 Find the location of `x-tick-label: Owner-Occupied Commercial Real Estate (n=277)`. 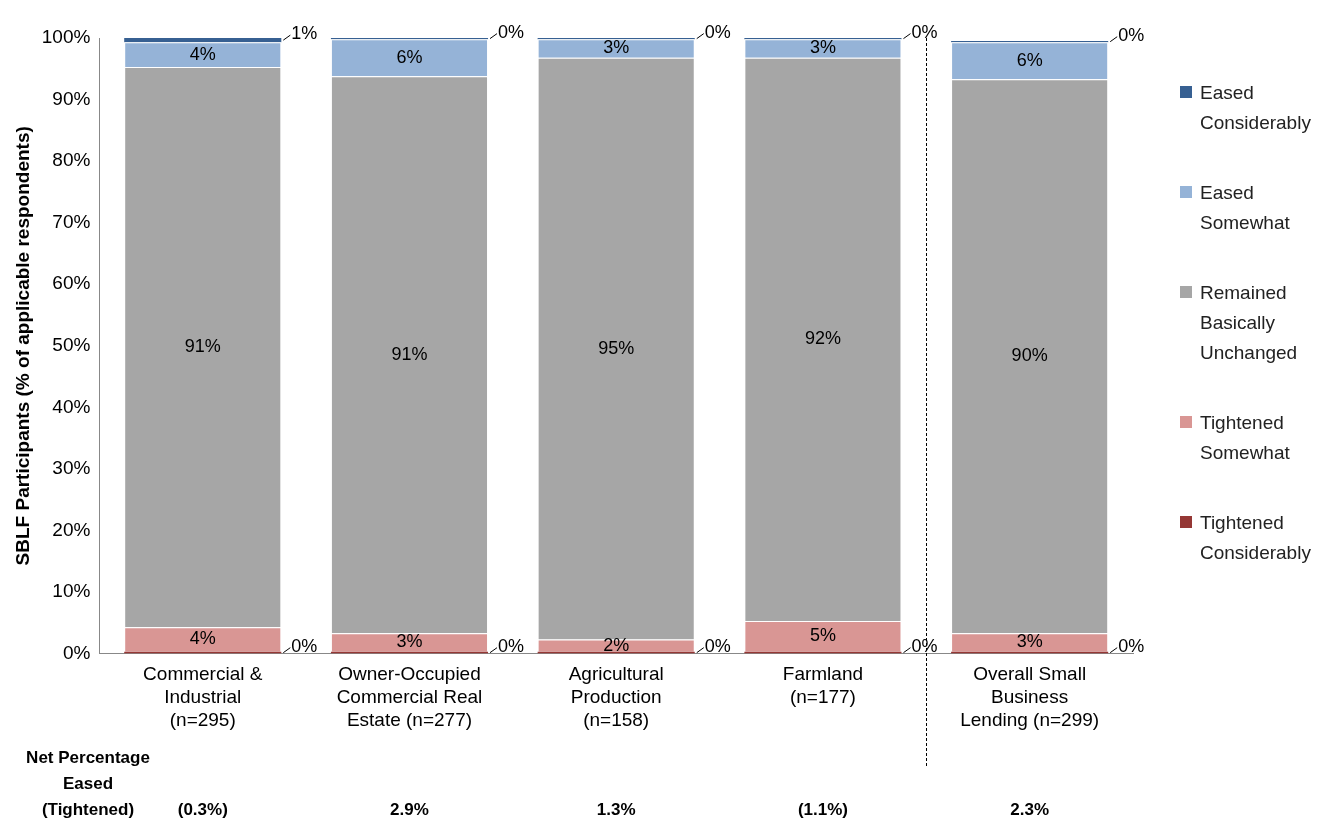

x-tick-label: Owner-Occupied Commercial Real Estate (n=277) is located at coordinates (409, 696).